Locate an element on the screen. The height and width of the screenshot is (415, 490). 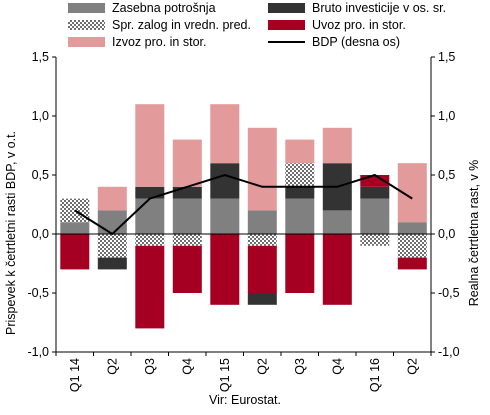
source-note: Vir: Eurostat. is located at coordinates (245, 400).